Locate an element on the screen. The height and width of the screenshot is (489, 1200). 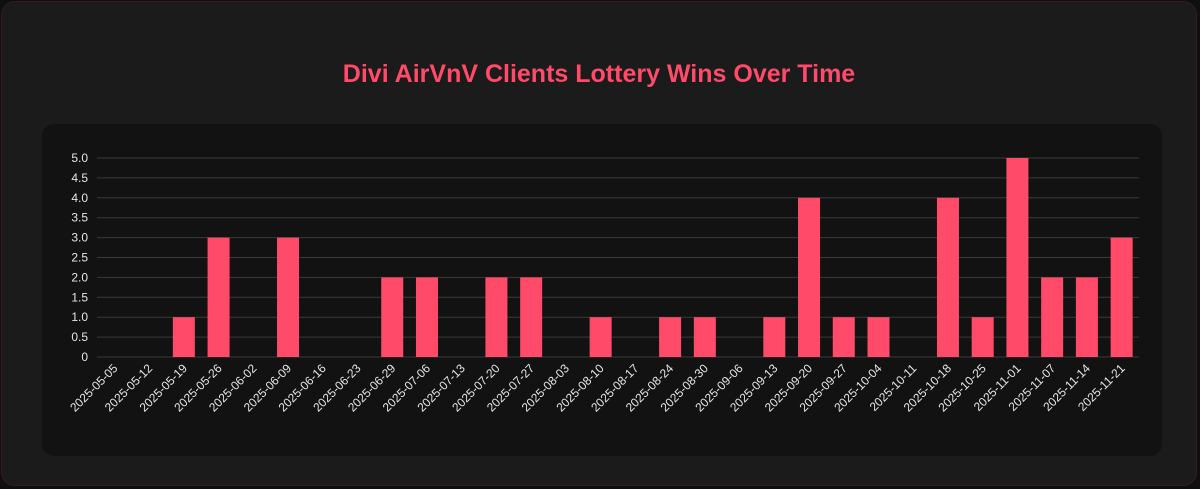
y-tick-label: 0.5 is located at coordinates (79, 337).